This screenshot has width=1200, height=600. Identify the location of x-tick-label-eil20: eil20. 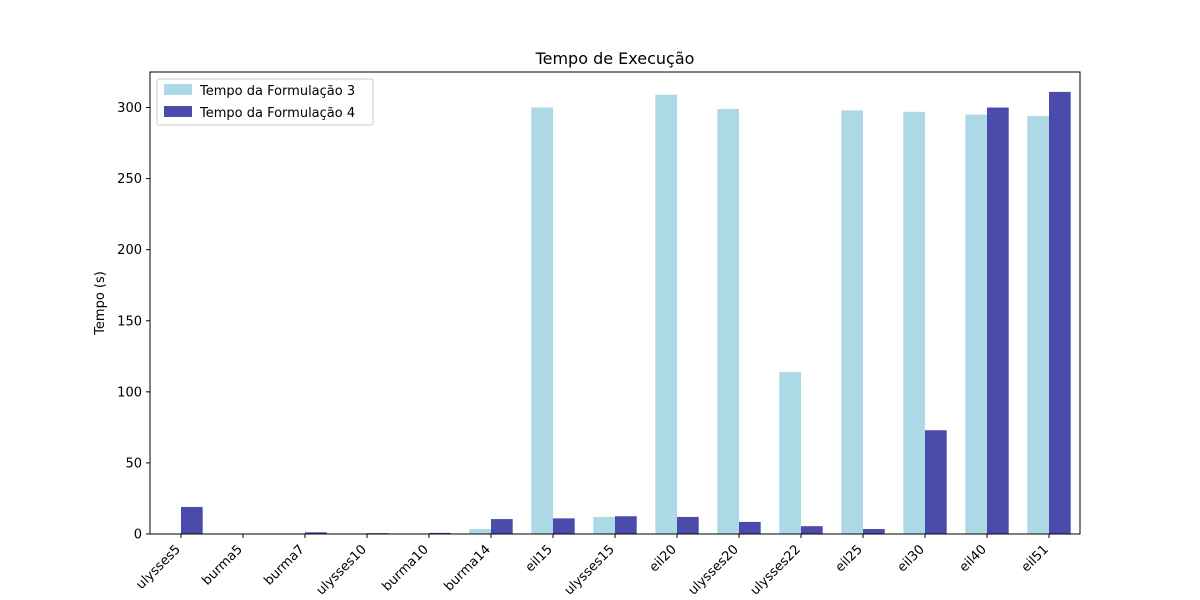
(663, 558).